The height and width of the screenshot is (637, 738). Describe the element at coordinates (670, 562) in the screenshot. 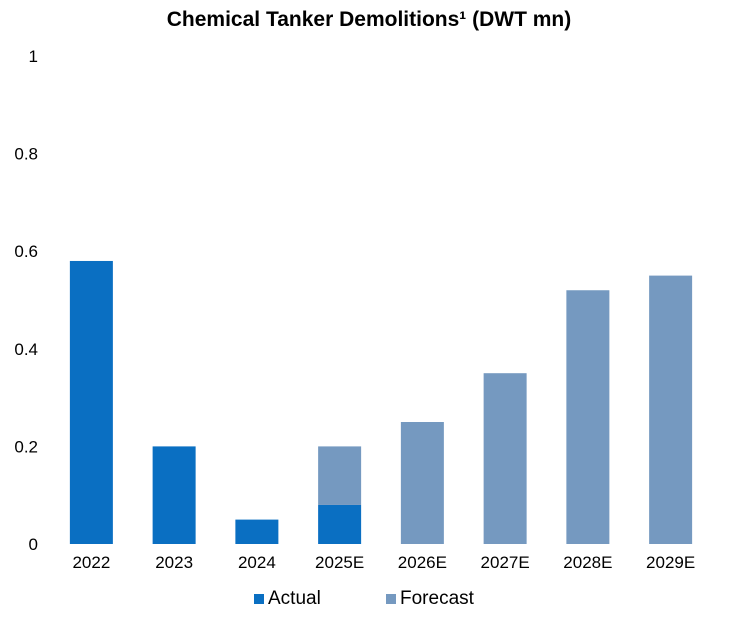

I see `x-tick-label: 2029E` at that location.